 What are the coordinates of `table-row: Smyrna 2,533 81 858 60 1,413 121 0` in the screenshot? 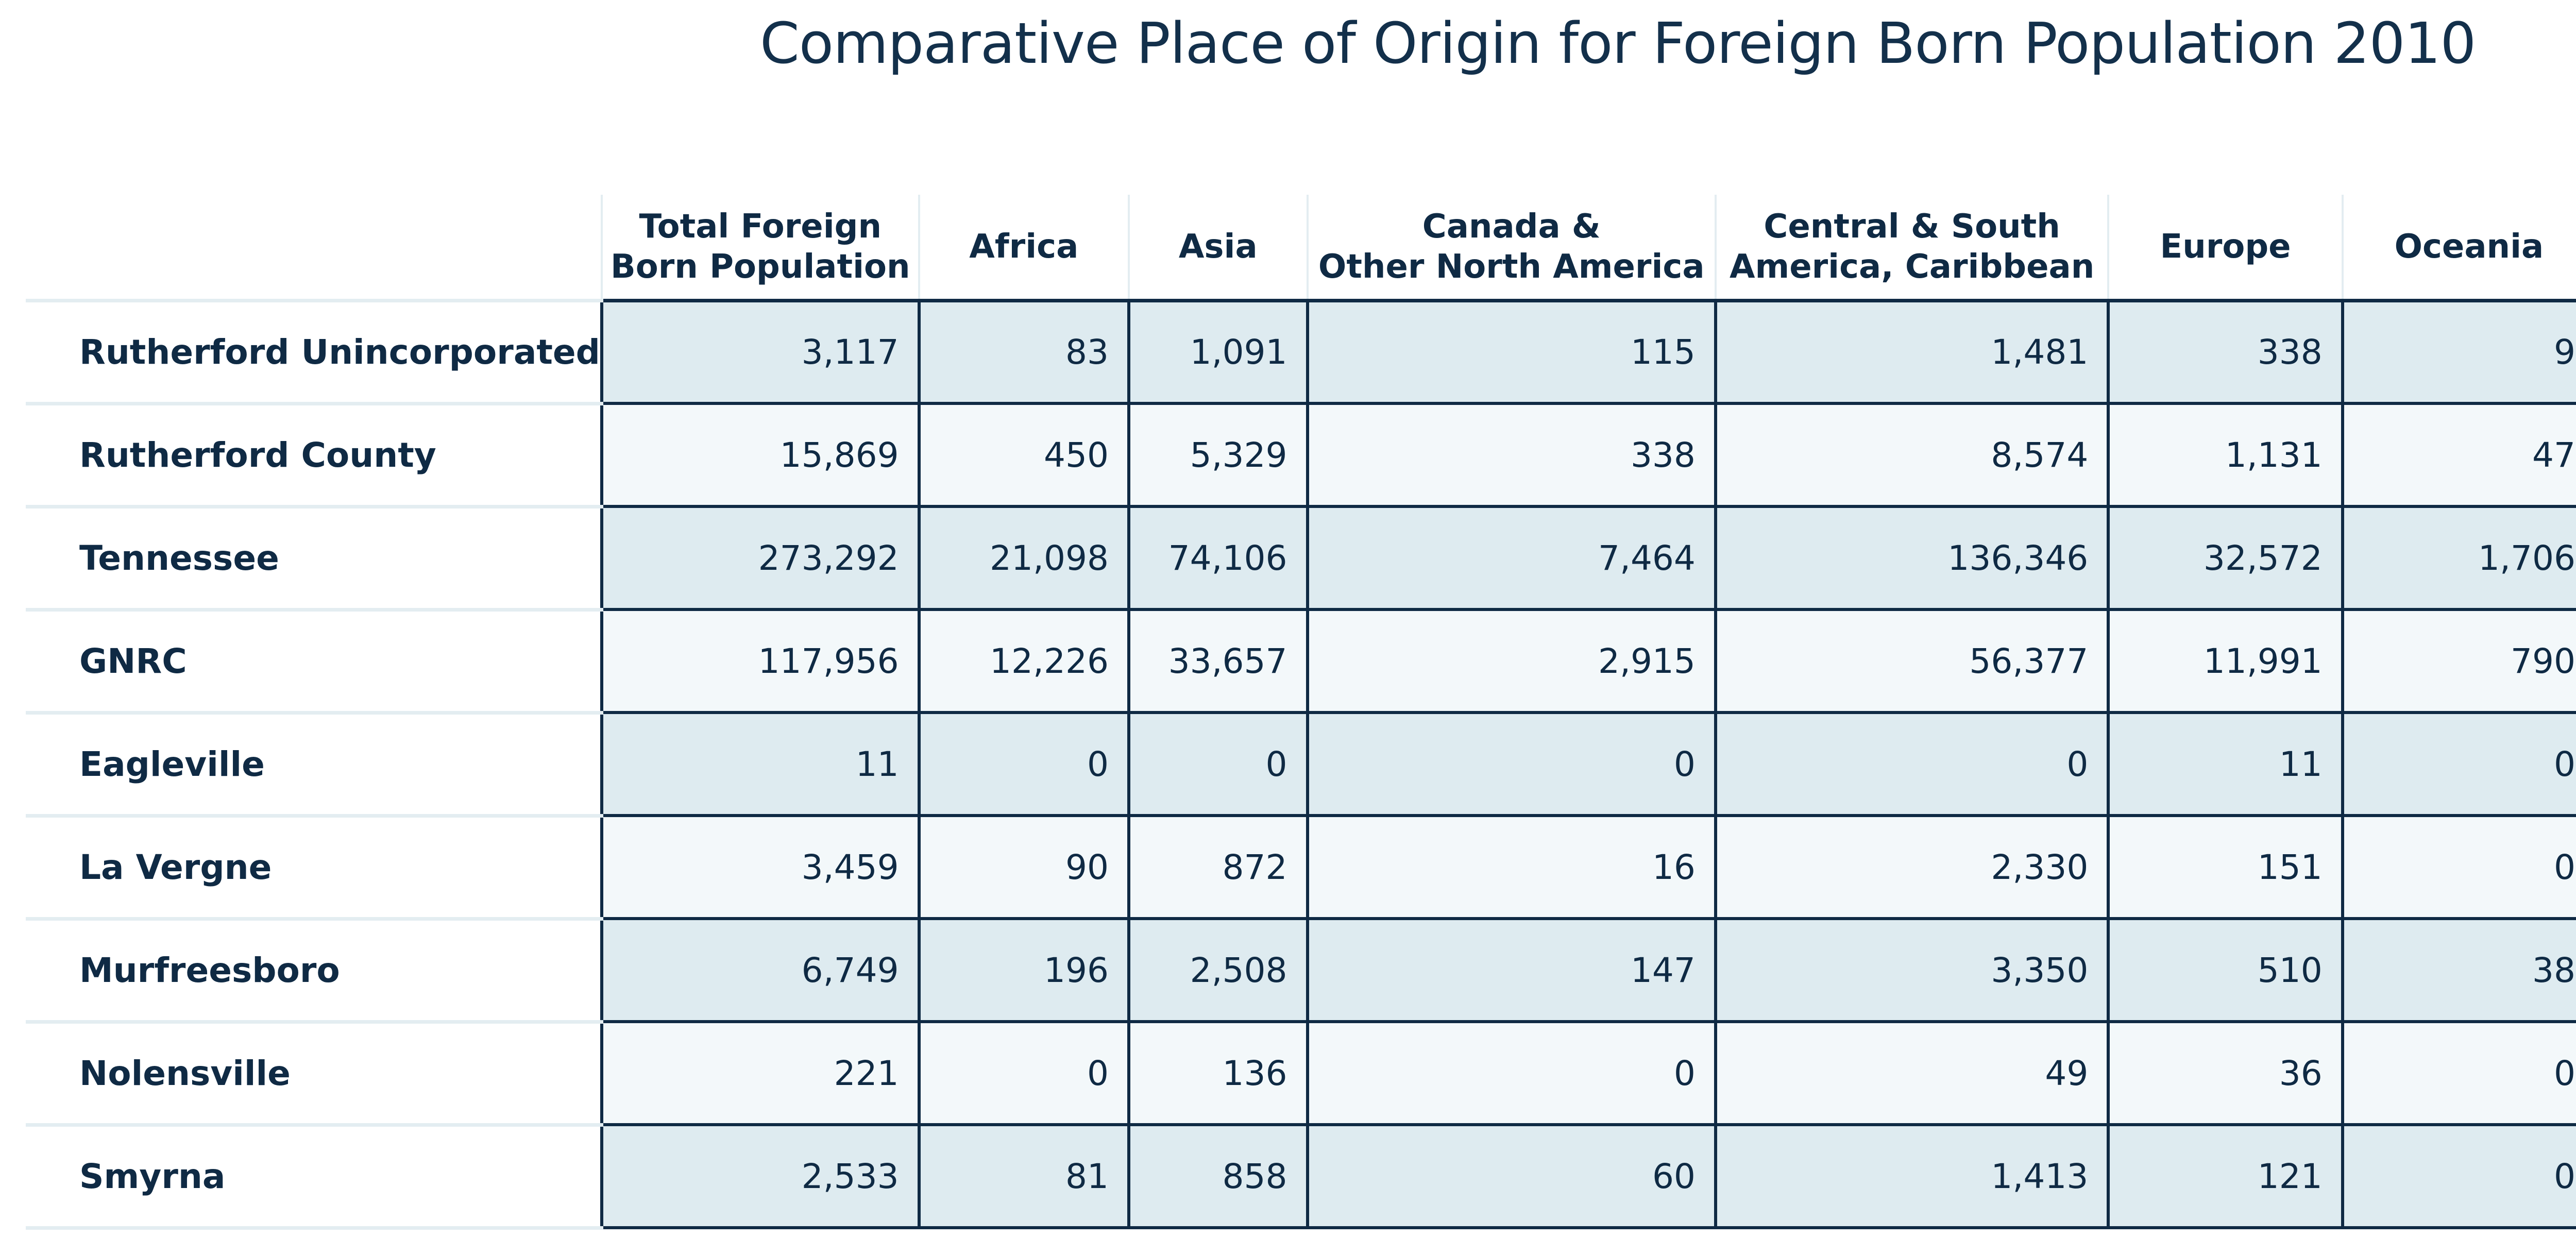 It's located at (1301, 1176).